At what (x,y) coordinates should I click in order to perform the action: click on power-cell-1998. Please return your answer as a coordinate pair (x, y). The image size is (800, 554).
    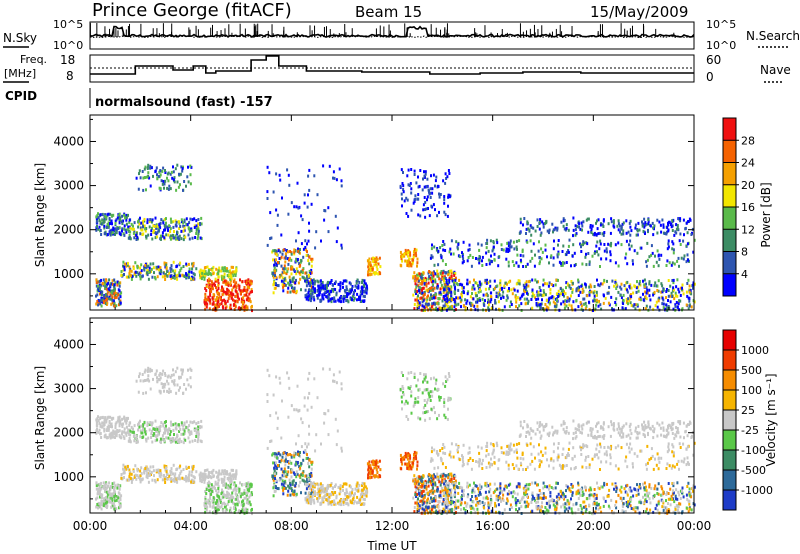
    Looking at the image, I should click on (445, 309).